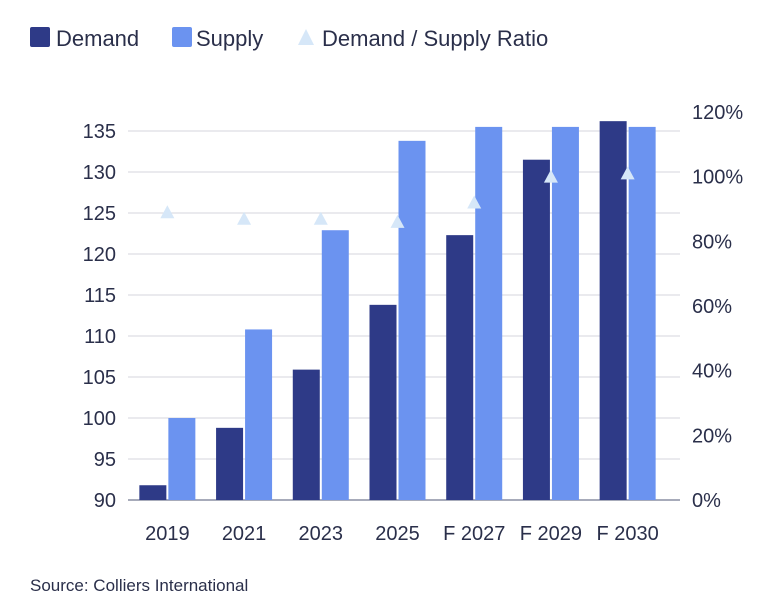 Image resolution: width=768 pixels, height=599 pixels. What do you see at coordinates (628, 534) in the screenshot?
I see `x-tick-label: F 2030` at bounding box center [628, 534].